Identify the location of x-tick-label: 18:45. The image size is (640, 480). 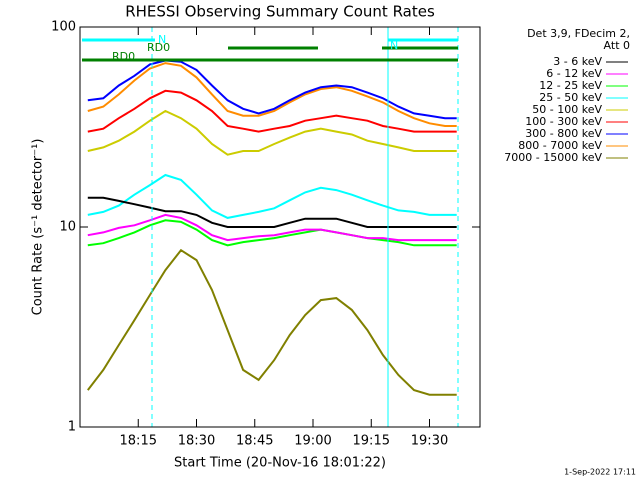
(254, 441).